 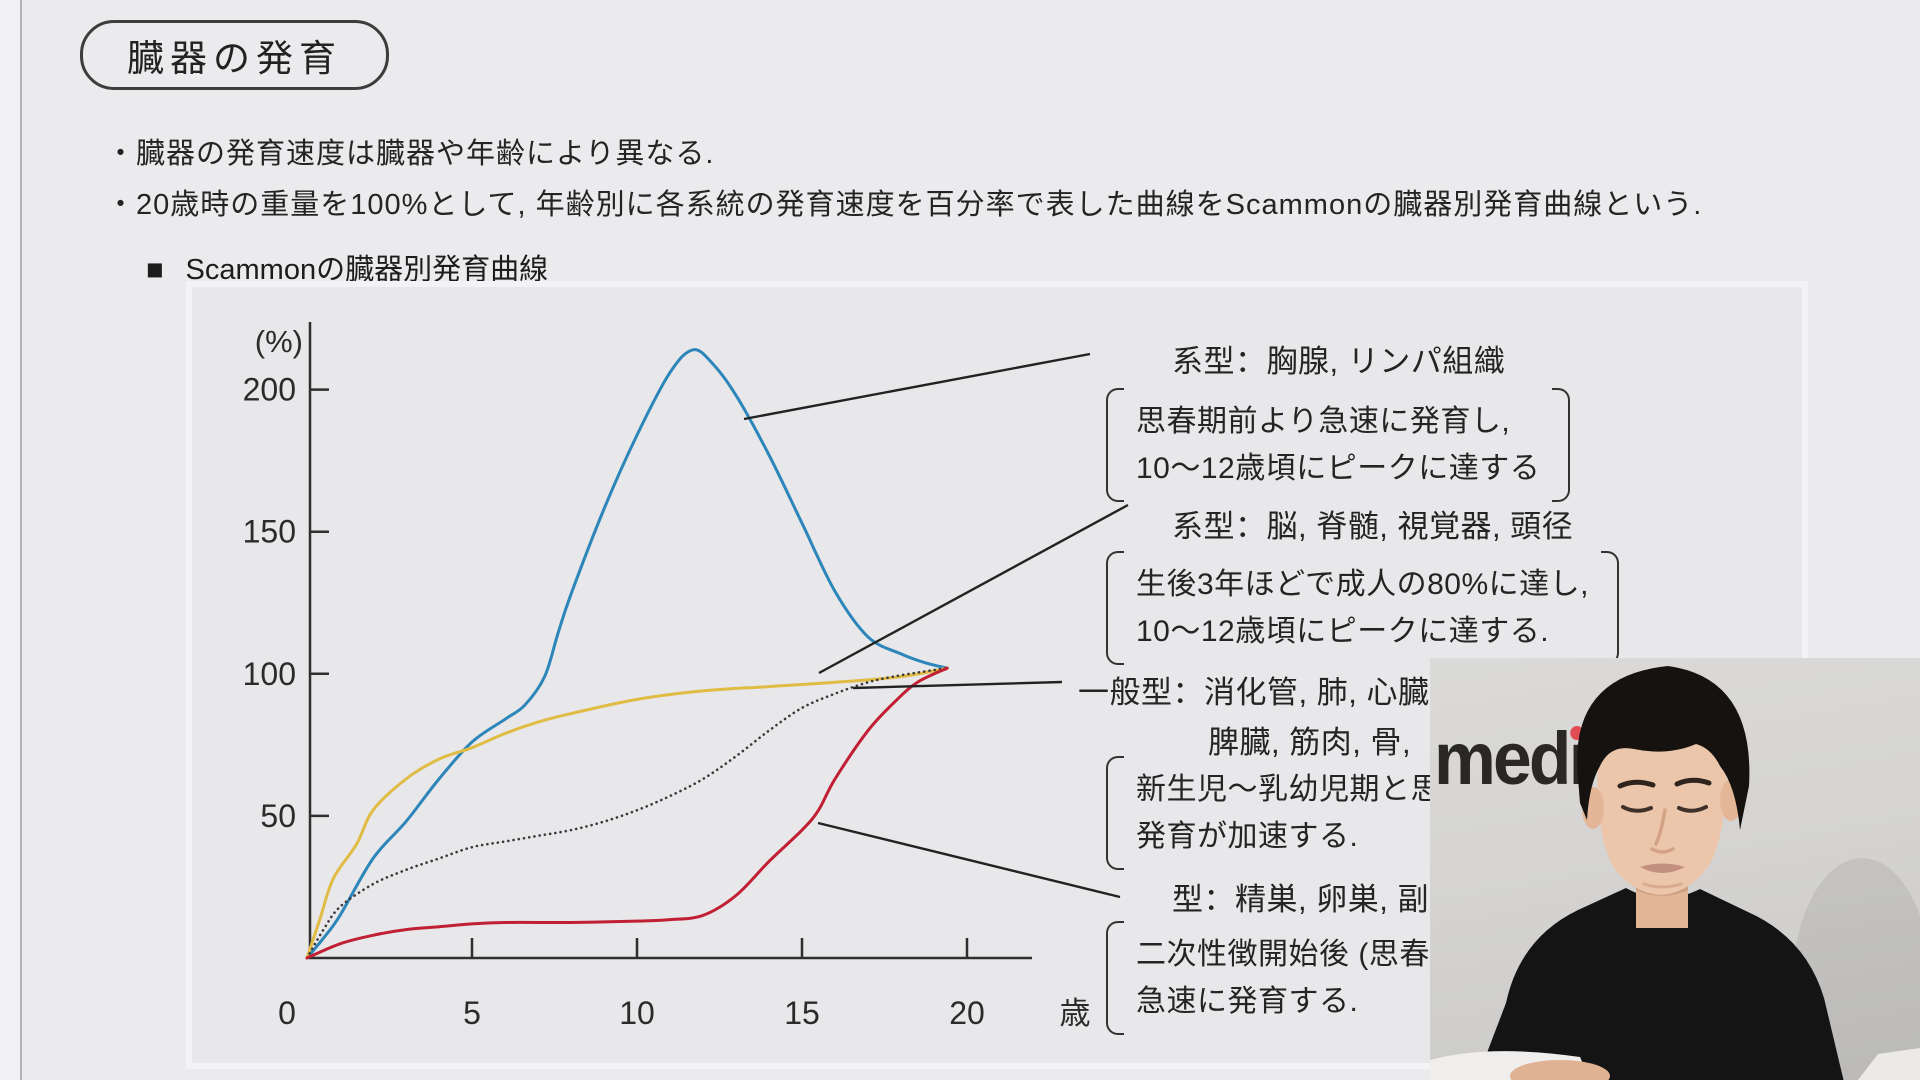 I want to click on x-tick-label: 15, so click(x=802, y=1013).